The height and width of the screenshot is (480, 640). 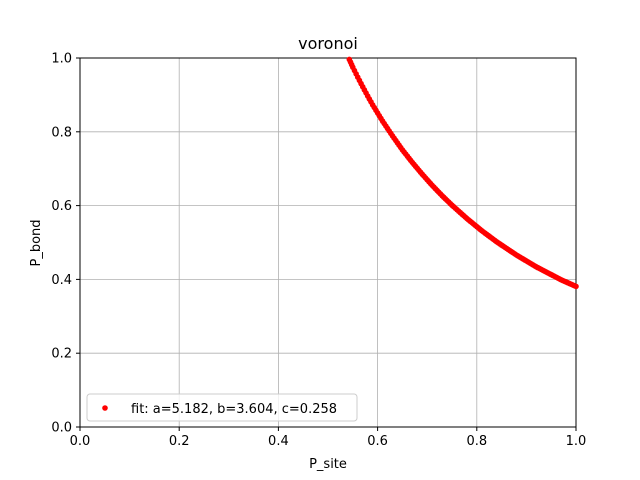 I want to click on y-axis-label: P_bond, so click(x=36, y=242).